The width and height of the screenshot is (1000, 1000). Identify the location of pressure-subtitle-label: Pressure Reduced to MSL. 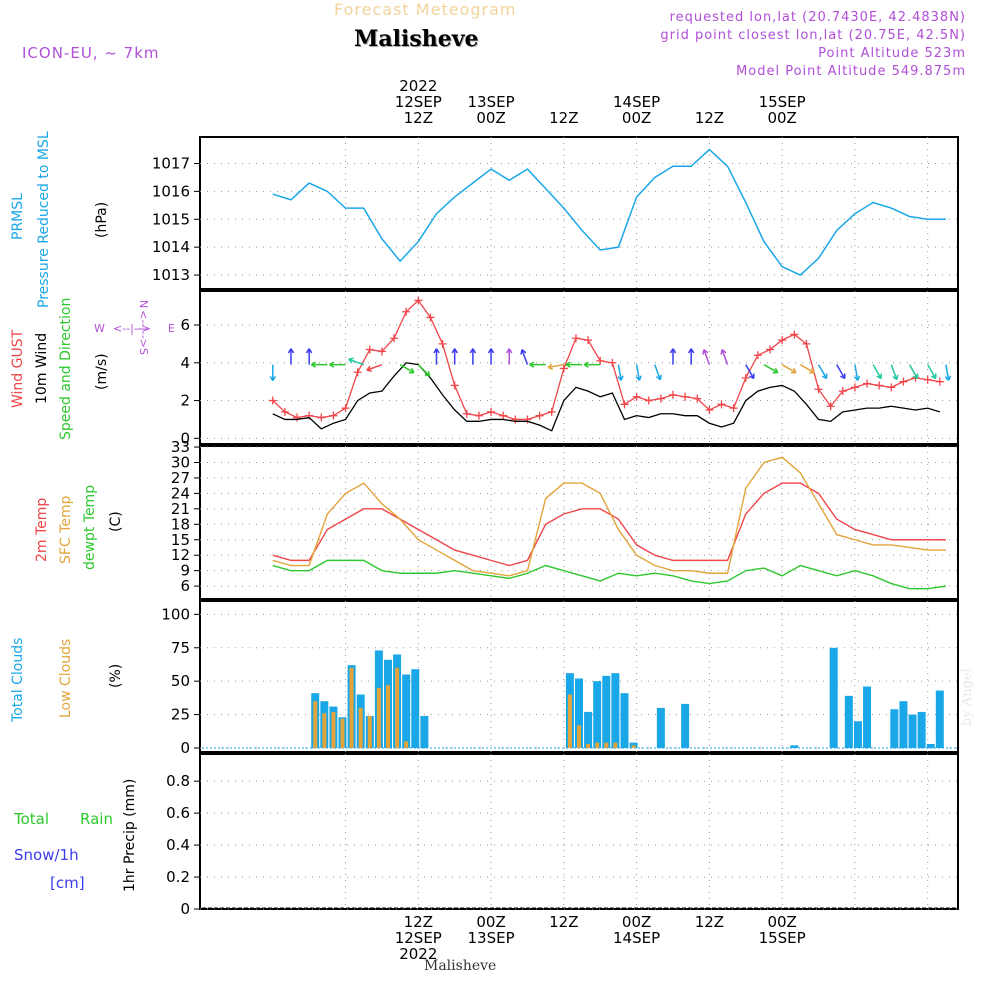
(44, 219).